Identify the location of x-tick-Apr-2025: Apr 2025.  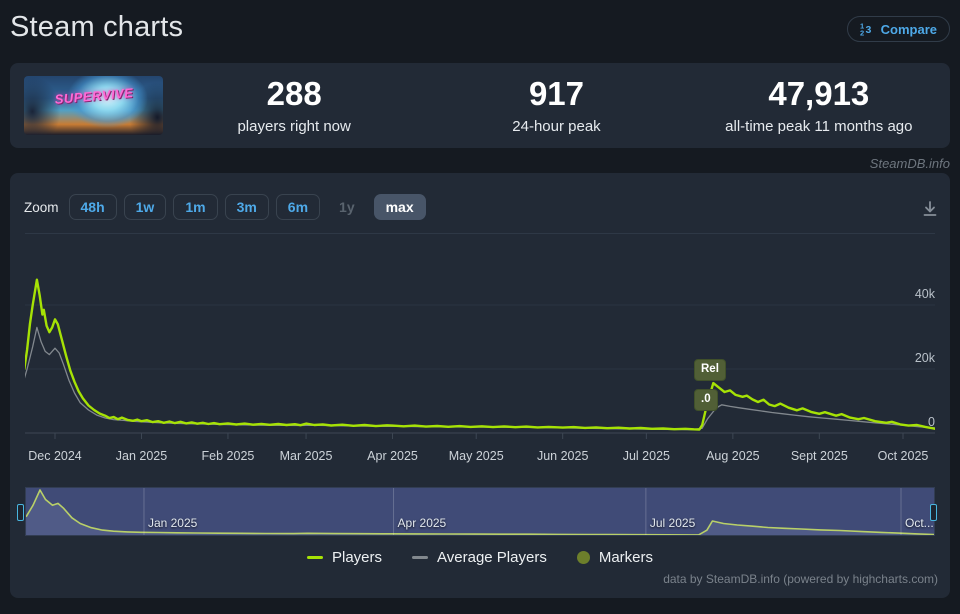
(392, 456).